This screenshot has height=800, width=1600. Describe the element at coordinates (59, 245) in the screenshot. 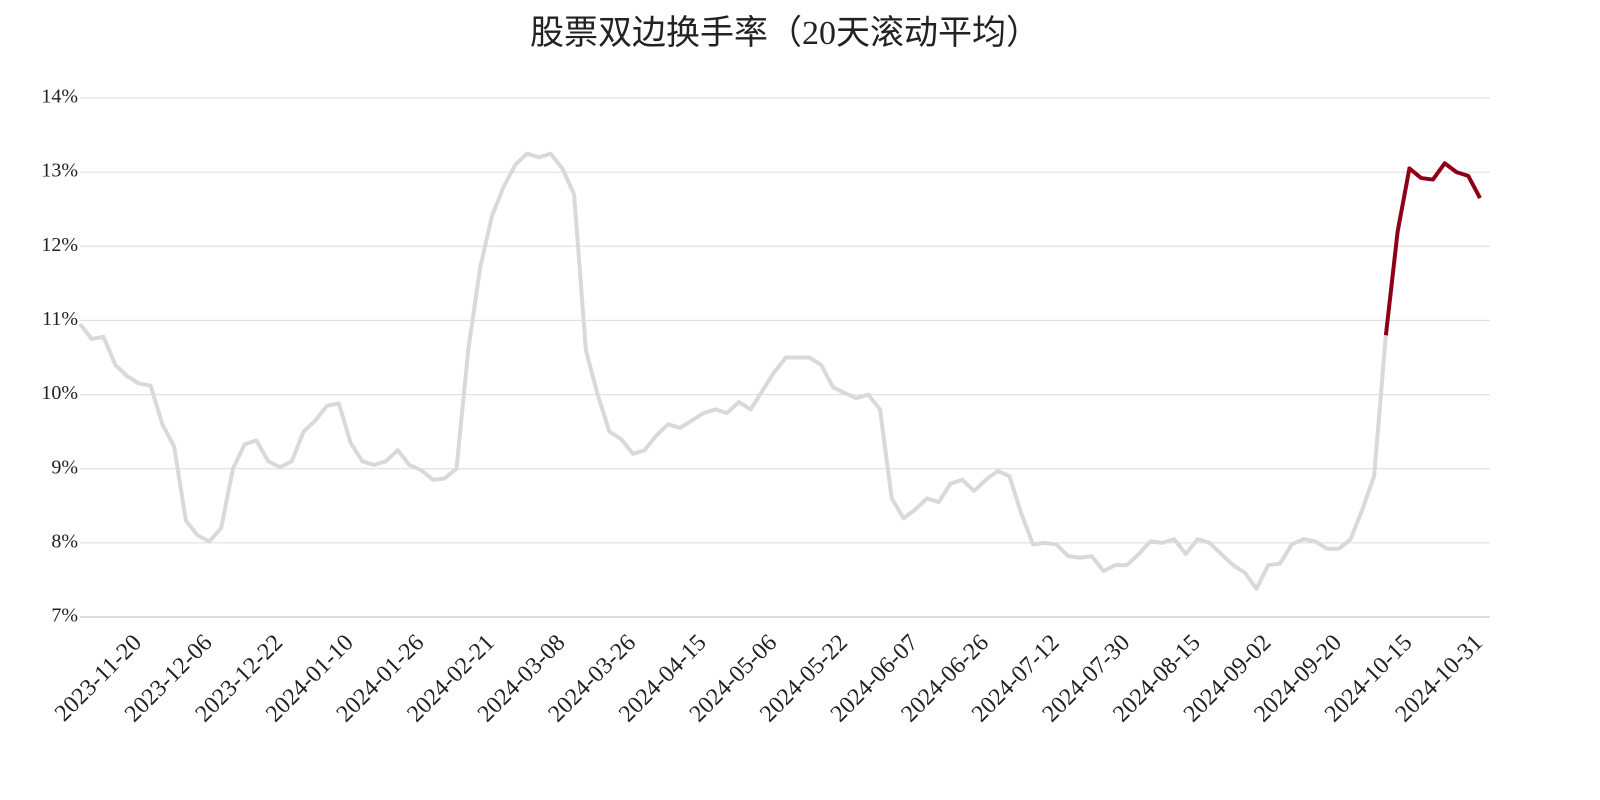

I see `y-tick-label: 12%` at that location.